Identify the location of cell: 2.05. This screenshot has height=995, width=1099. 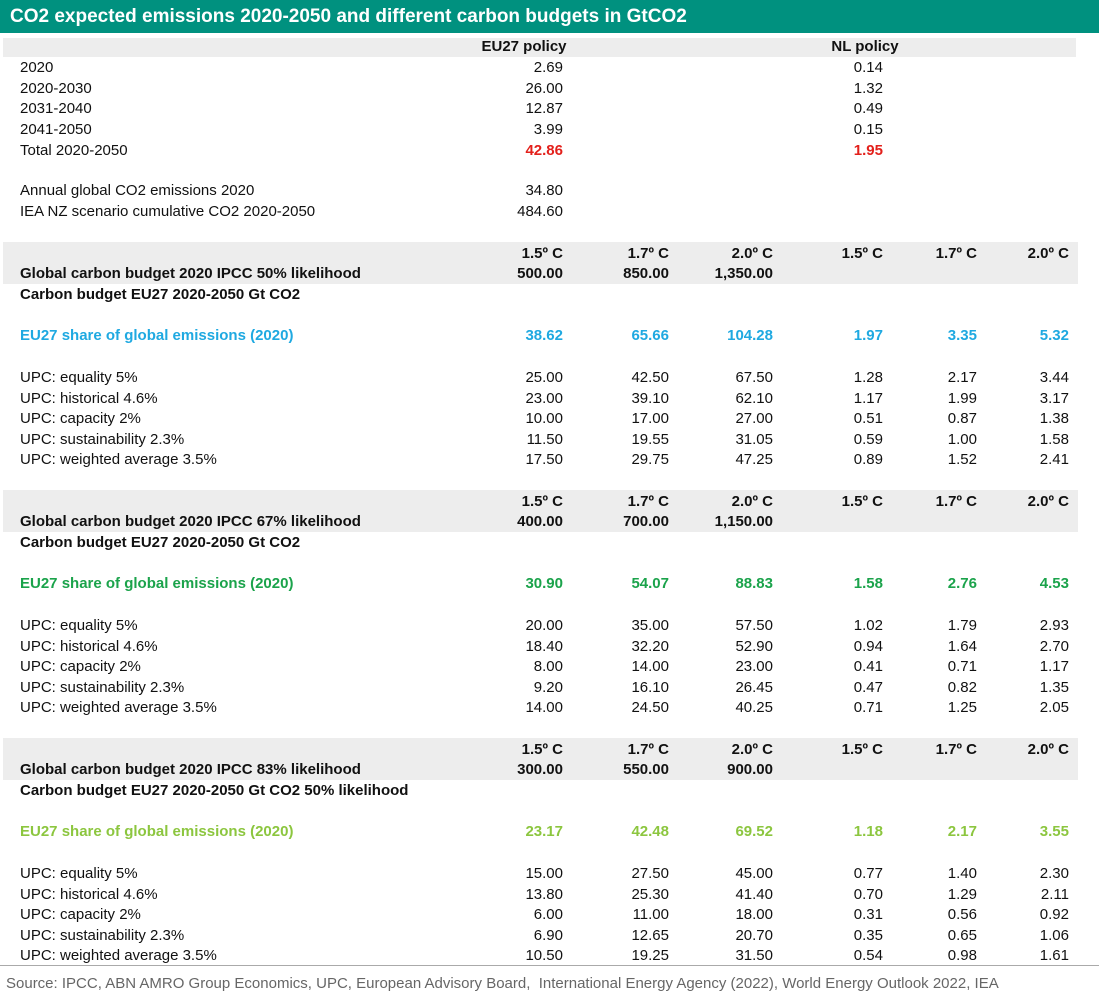
(1054, 708).